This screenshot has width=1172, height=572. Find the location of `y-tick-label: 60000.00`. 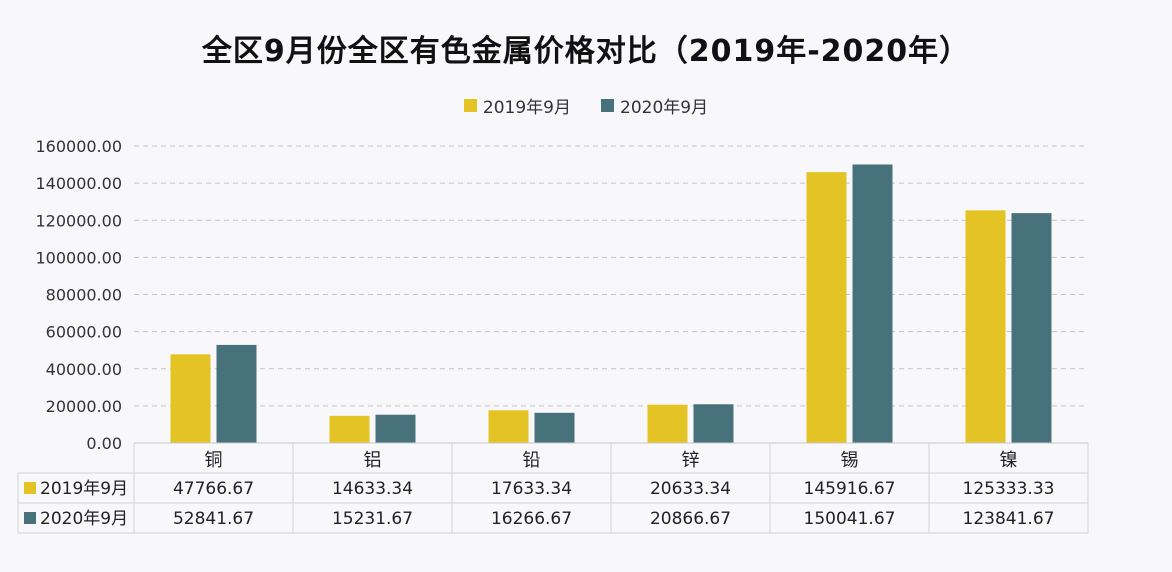

y-tick-label: 60000.00 is located at coordinates (84, 332).